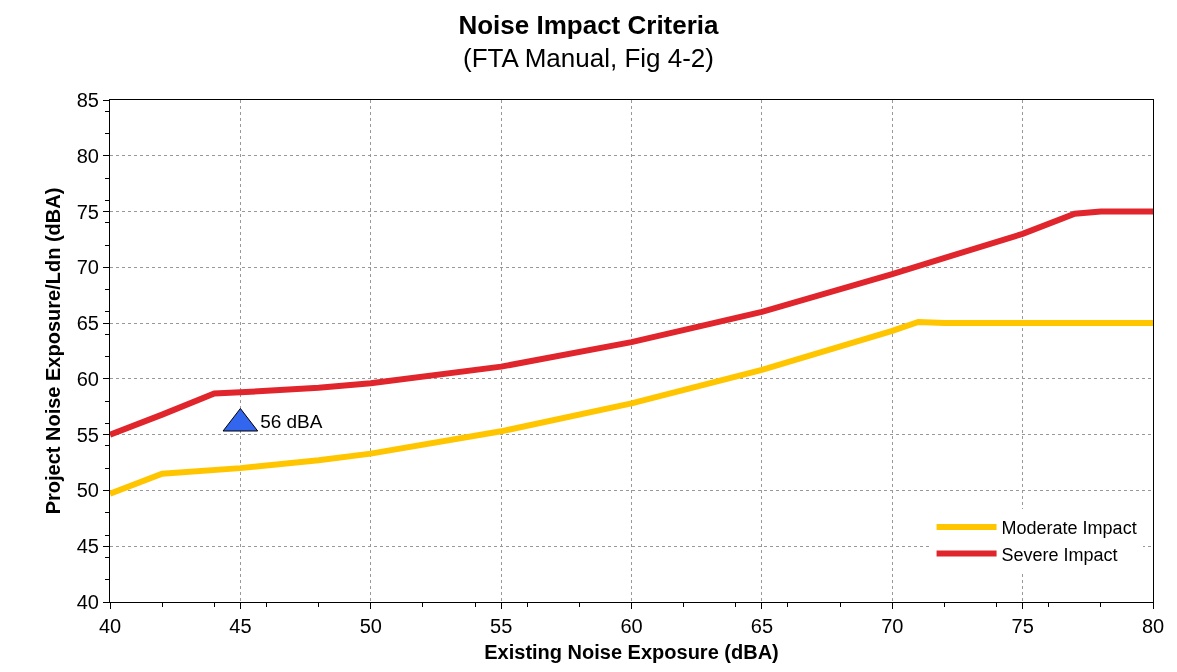 The width and height of the screenshot is (1177, 672). What do you see at coordinates (631, 626) in the screenshot?
I see `x-tick-label: 60` at bounding box center [631, 626].